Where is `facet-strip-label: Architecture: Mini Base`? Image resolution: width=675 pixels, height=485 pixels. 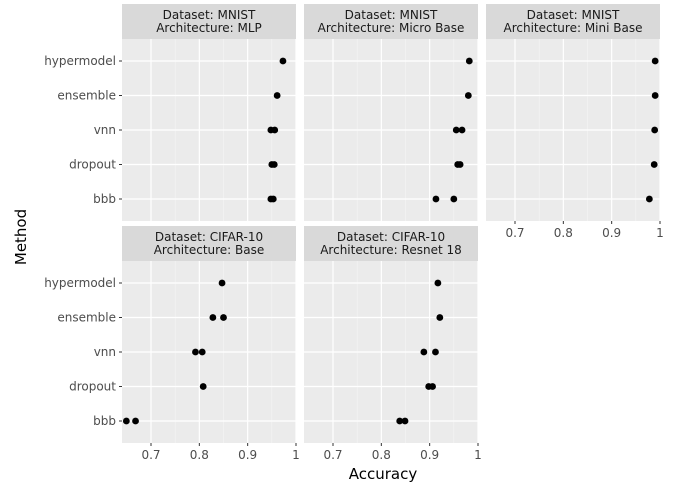 facet-strip-label: Architecture: Mini Base is located at coordinates (573, 28).